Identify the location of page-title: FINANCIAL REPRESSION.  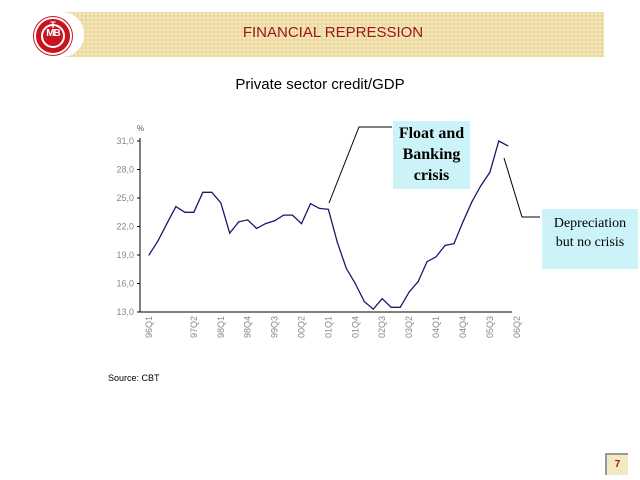
(333, 32).